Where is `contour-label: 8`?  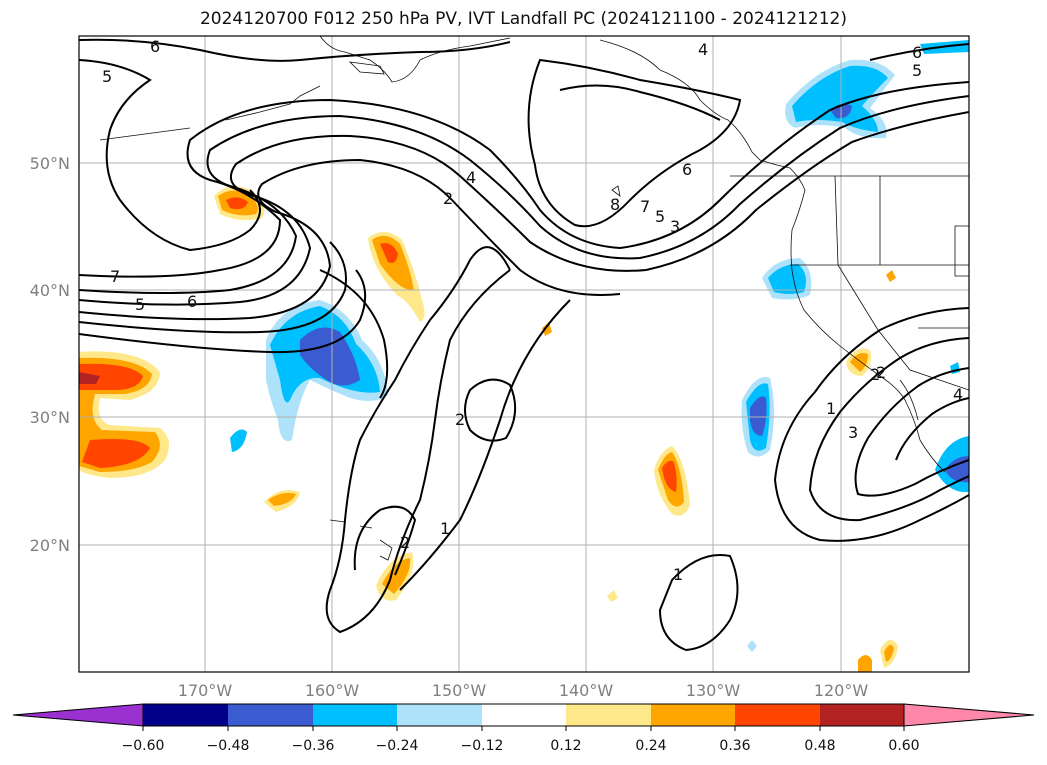
contour-label: 8 is located at coordinates (615, 204).